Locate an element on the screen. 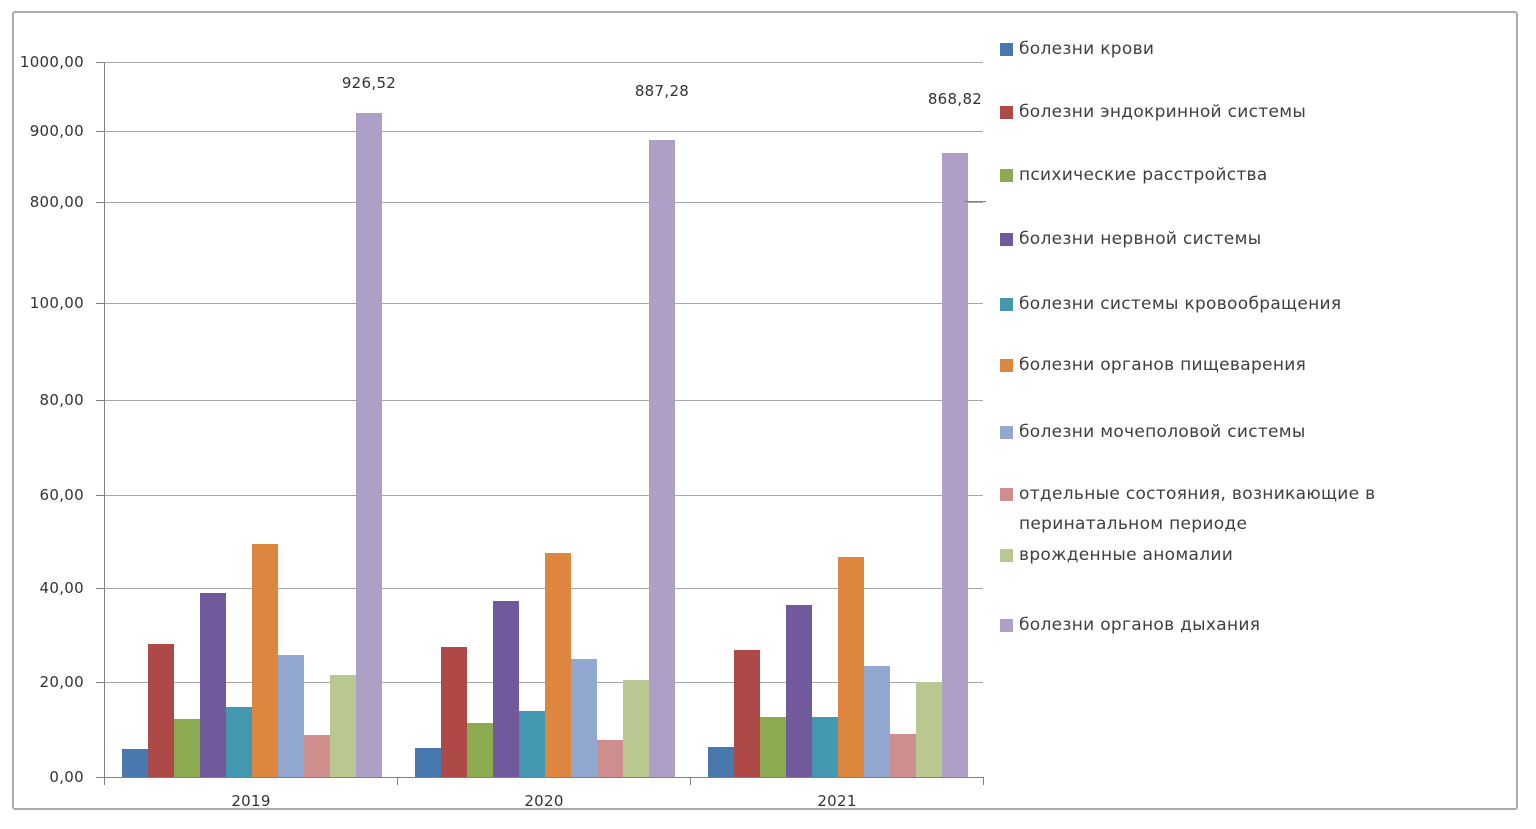 This screenshot has width=1536, height=829. legend-item-3: психические расстройства is located at coordinates (1255, 177).